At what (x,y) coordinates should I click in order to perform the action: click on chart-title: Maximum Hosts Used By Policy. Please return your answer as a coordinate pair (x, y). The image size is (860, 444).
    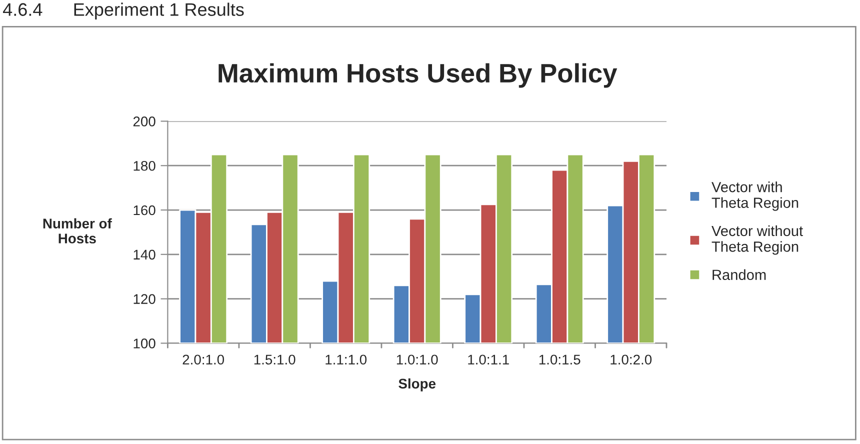
    Looking at the image, I should click on (418, 75).